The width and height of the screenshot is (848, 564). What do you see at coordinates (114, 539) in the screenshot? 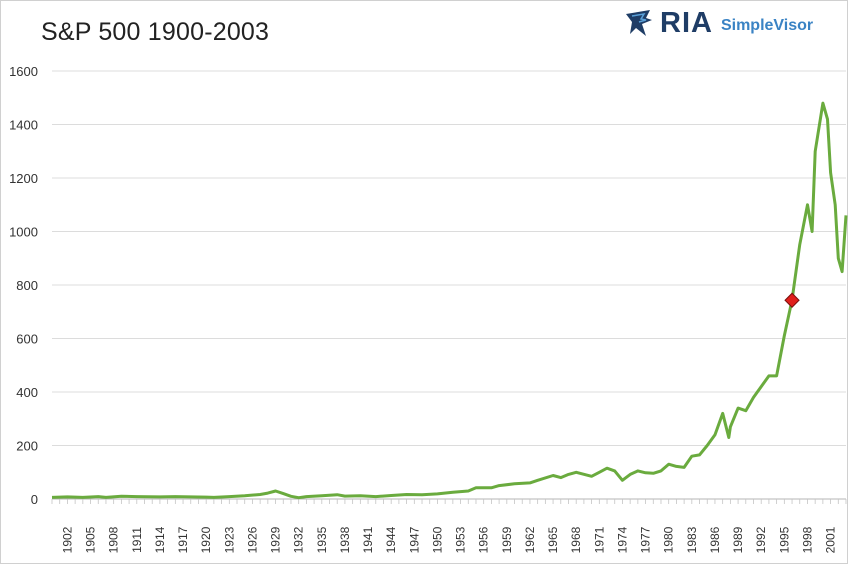
I see `x-tick-label: 1908` at bounding box center [114, 539].